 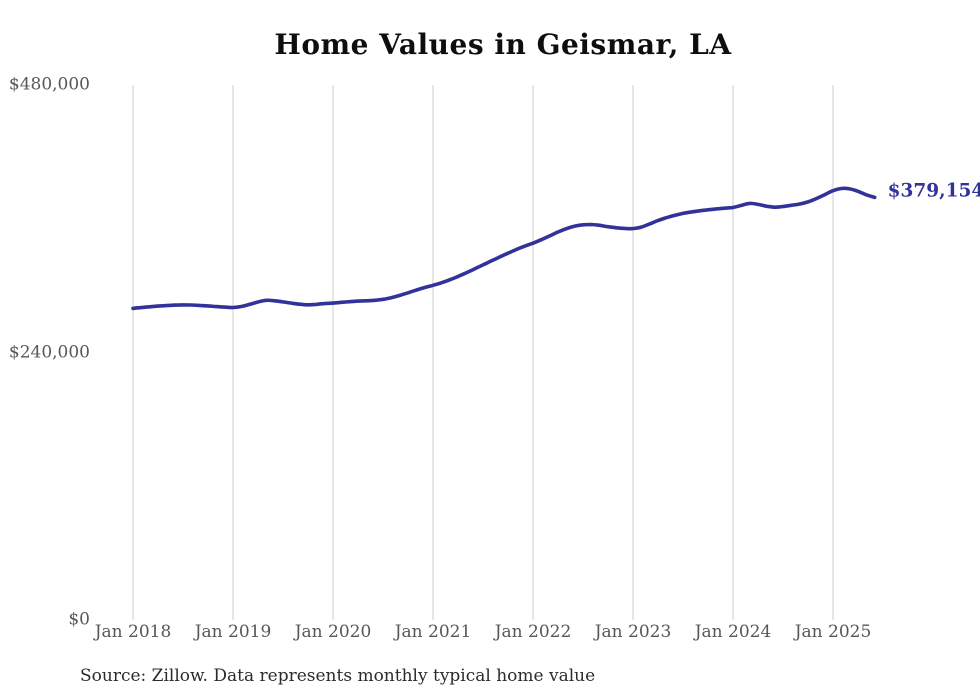 I want to click on y-axis-label: $480,000, so click(x=49, y=84).